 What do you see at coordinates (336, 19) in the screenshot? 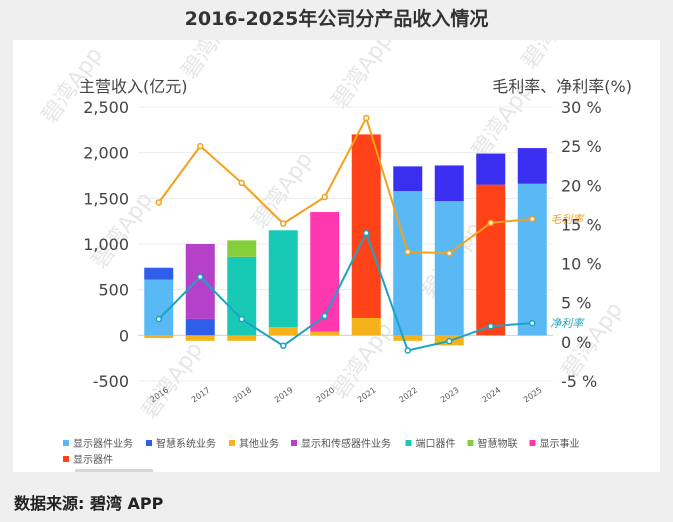
I see `chart-title: 2016-2025年公司分产品收入情况` at bounding box center [336, 19].